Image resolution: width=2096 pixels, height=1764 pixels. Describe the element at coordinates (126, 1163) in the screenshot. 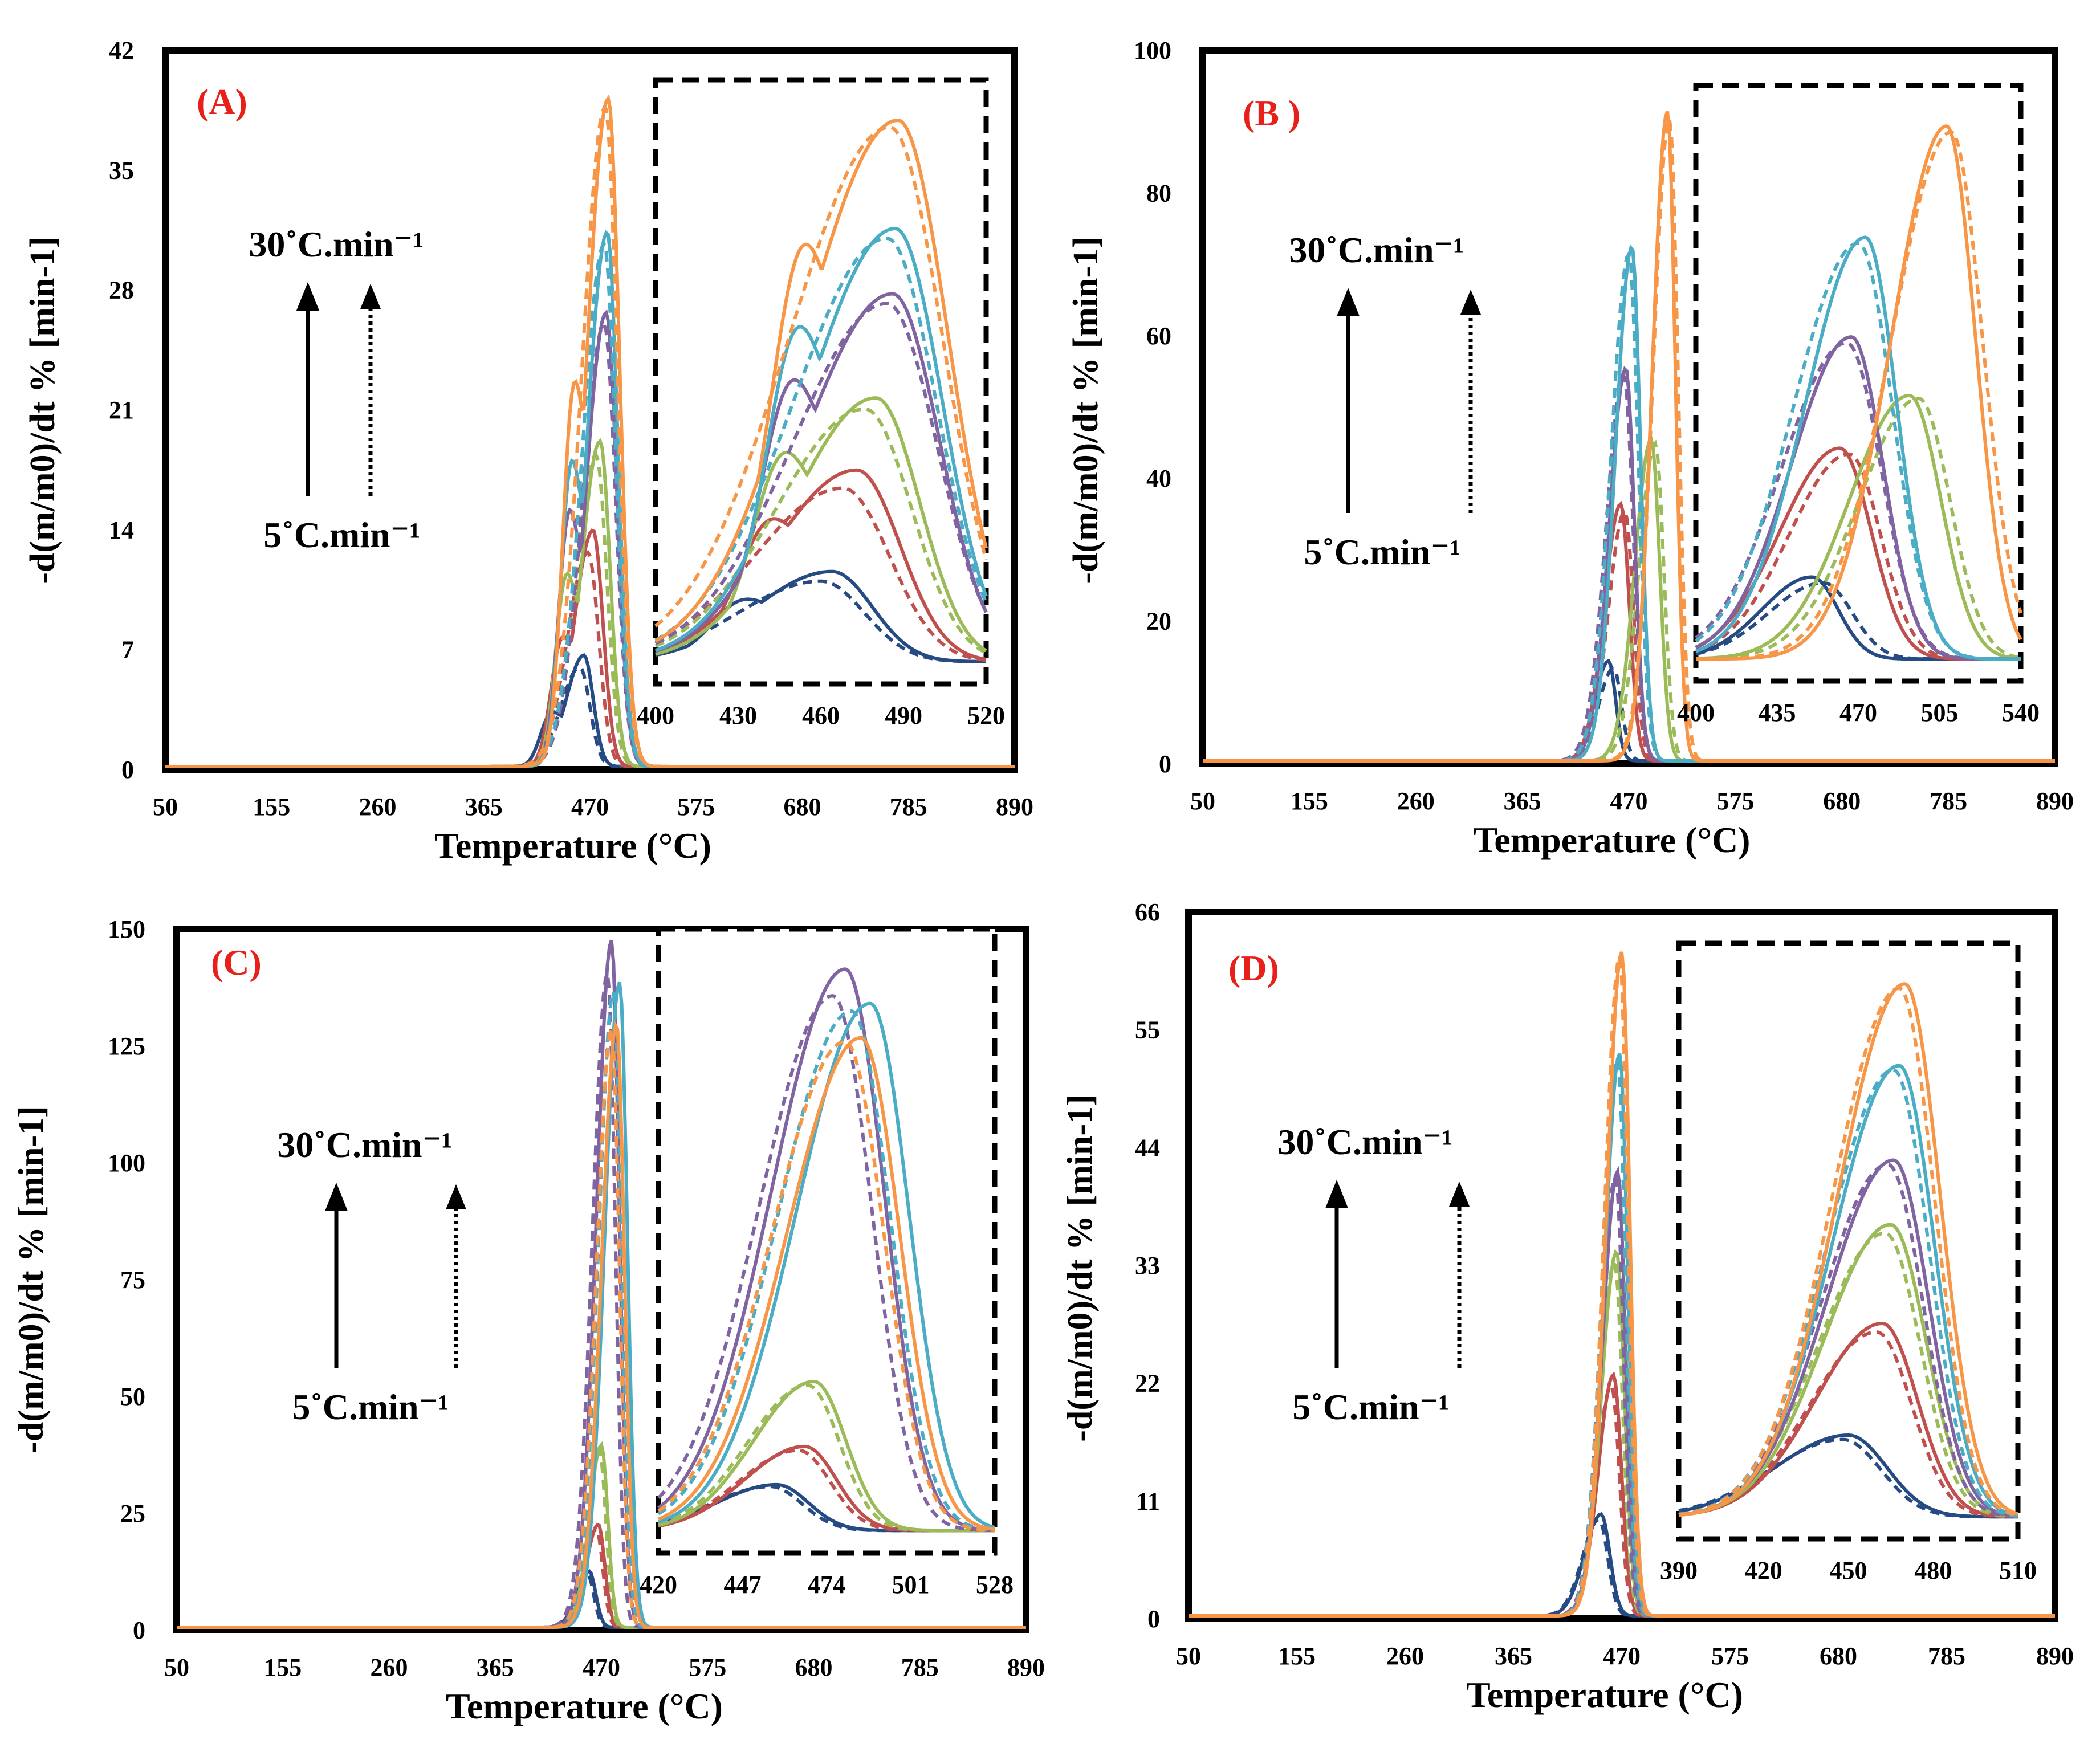

I see `y-tick-label: 100` at that location.